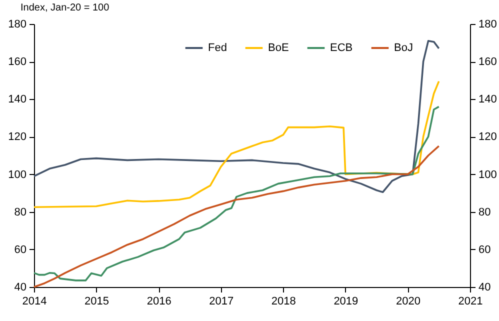 The height and width of the screenshot is (321, 499). Describe the element at coordinates (217, 48) in the screenshot. I see `legend-label: Fed` at that location.